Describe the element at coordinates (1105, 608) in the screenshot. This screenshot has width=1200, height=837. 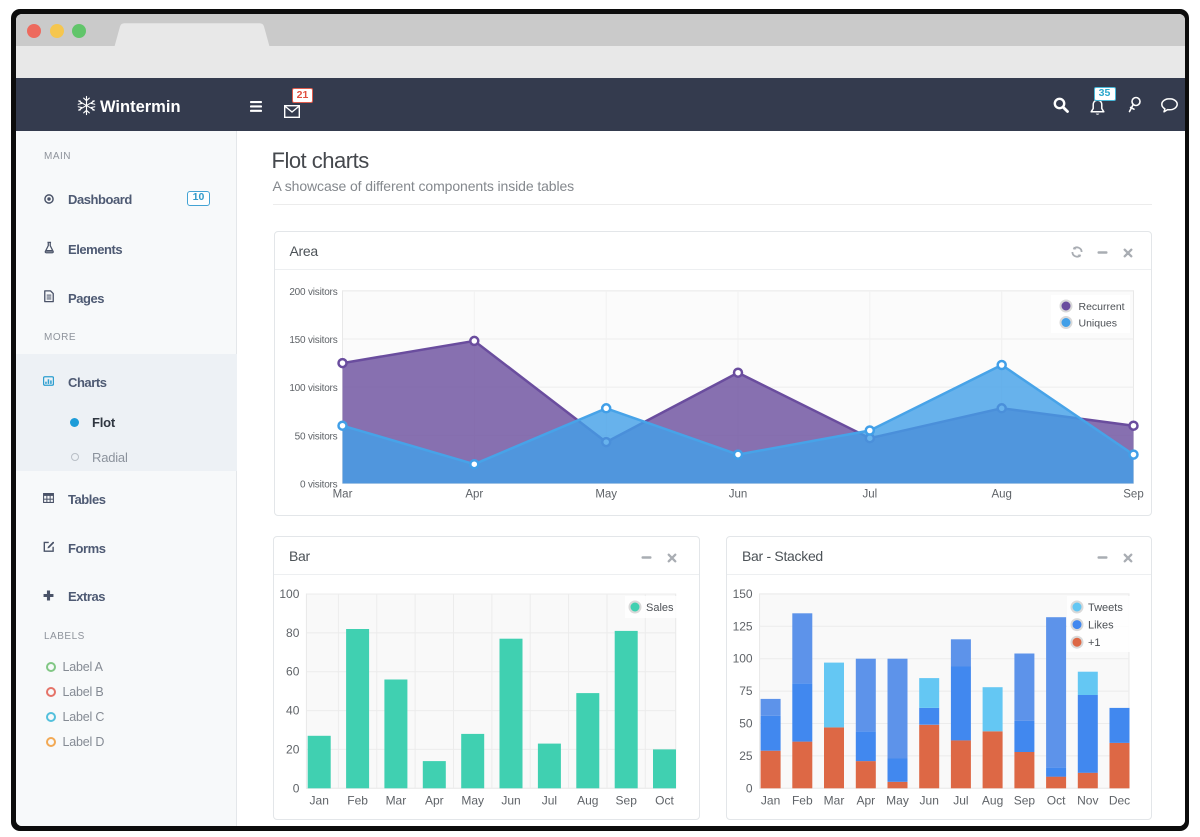
I see `svg-text: Tweets` at that location.